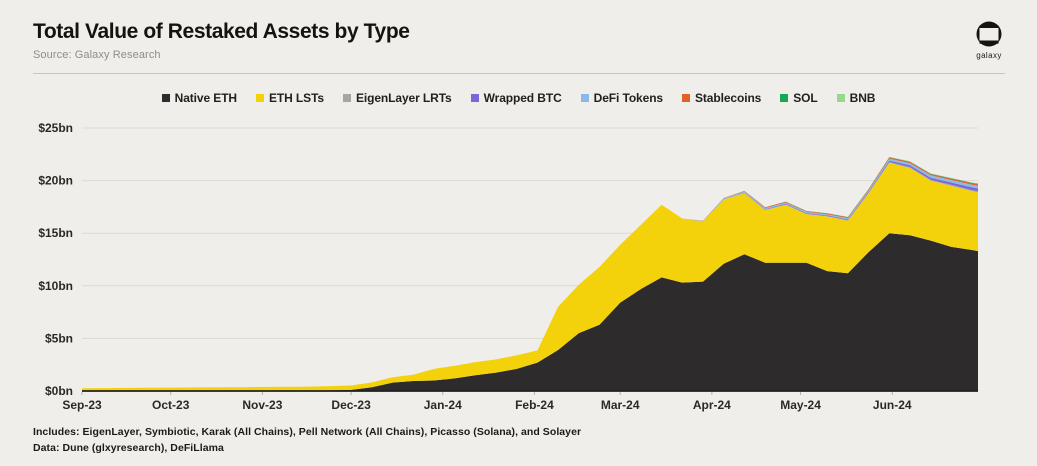 The image size is (1037, 466). What do you see at coordinates (55, 181) in the screenshot?
I see `y-tick-label: $20bn` at bounding box center [55, 181].